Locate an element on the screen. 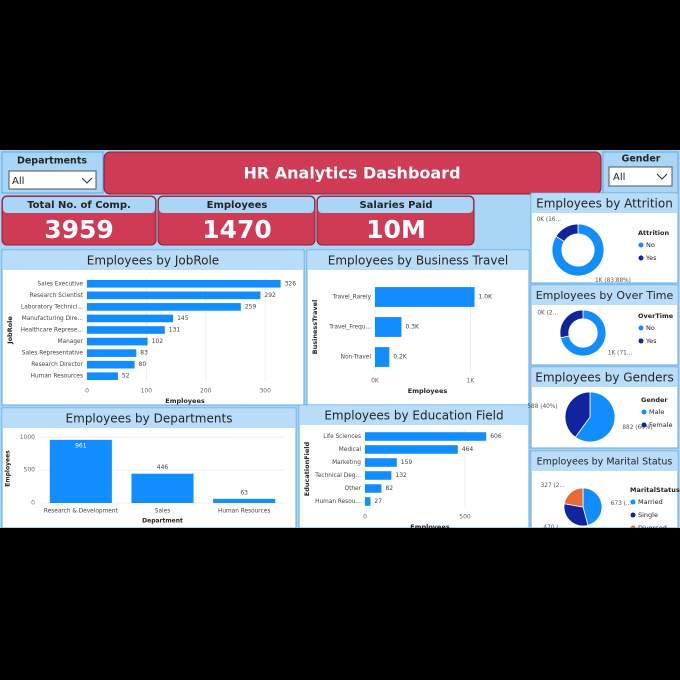 Image resolution: width=680 pixels, height=680 pixels. chart-title: Employees by Attrition is located at coordinates (604, 204).